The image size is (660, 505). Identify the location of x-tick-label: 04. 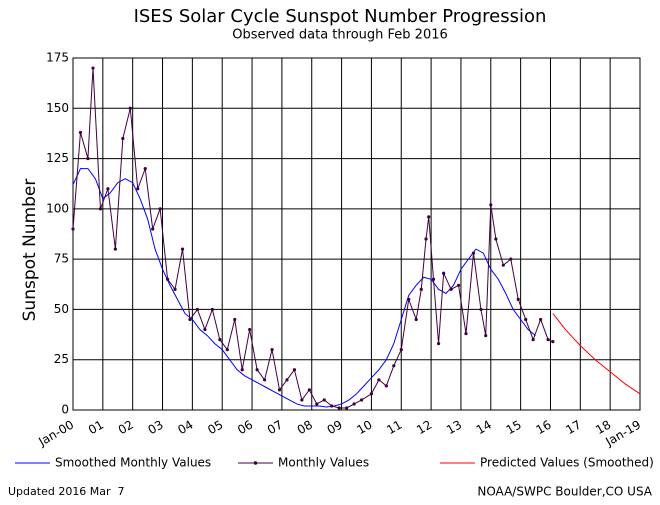
(185, 428).